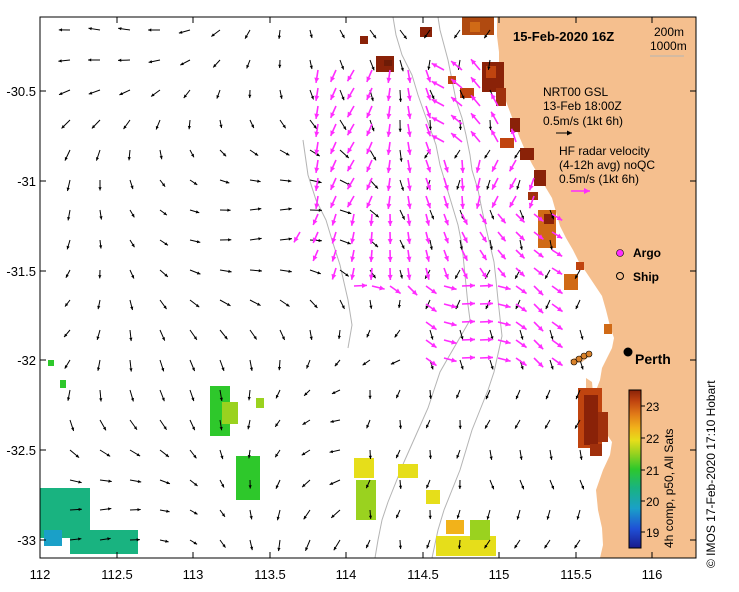 The width and height of the screenshot is (739, 592). Describe the element at coordinates (580, 191) in the screenshot. I see `radar-scale-arrow` at that location.